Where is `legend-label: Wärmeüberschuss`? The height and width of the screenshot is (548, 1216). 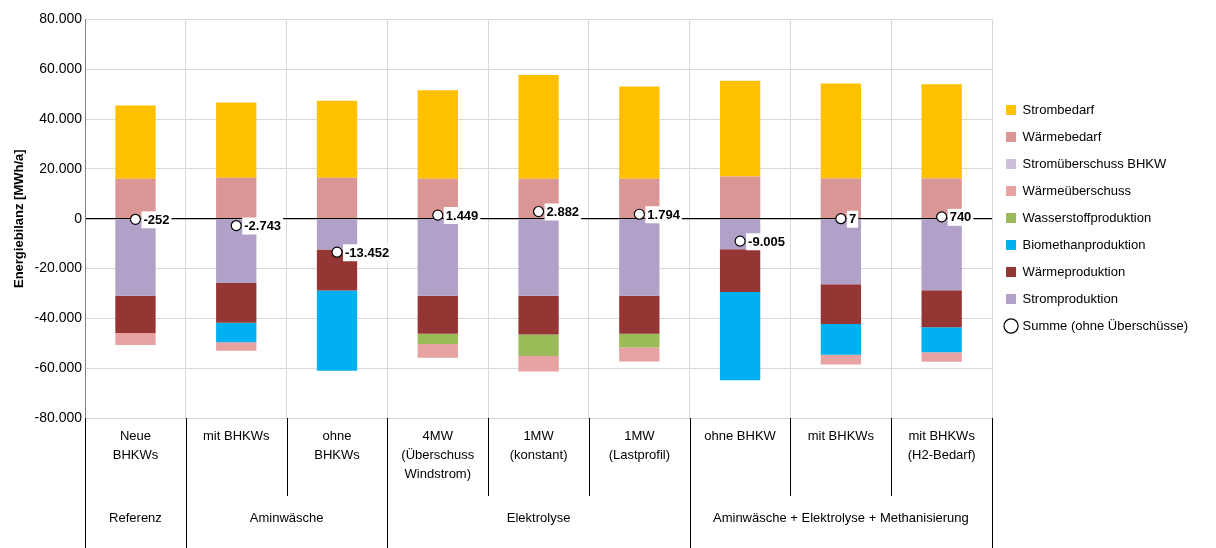 legend-label: Wärmeüberschuss is located at coordinates (1077, 190).